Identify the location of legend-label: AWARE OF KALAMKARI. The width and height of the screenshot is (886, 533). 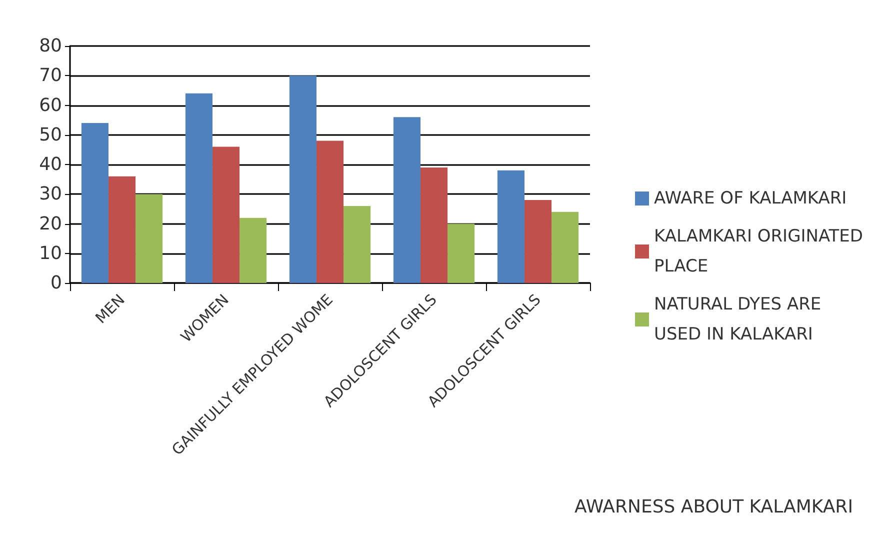
(750, 198).